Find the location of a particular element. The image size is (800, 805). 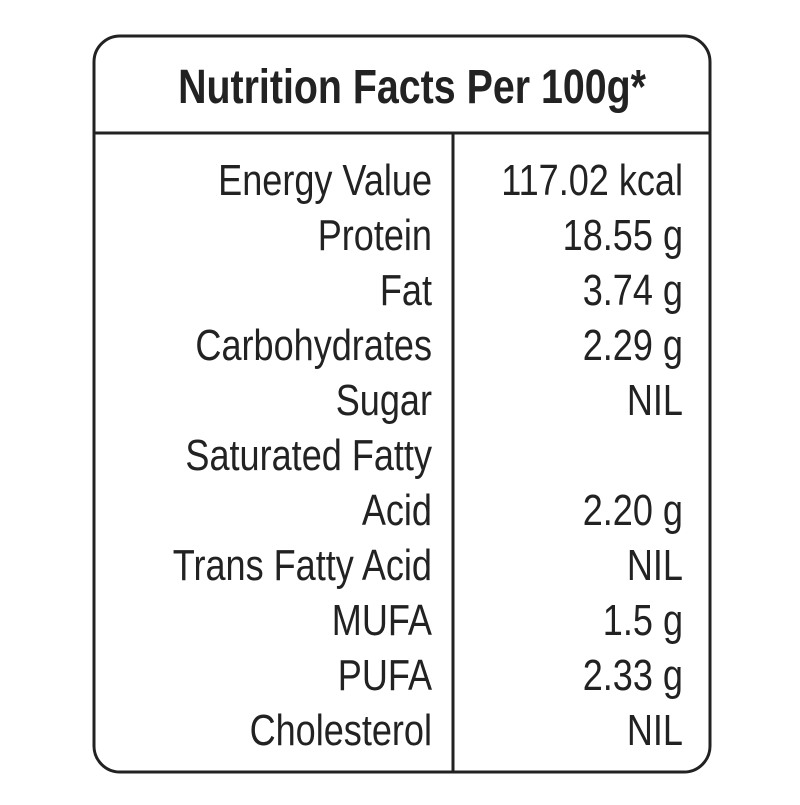

row-value: 2.33 g is located at coordinates (633, 675).